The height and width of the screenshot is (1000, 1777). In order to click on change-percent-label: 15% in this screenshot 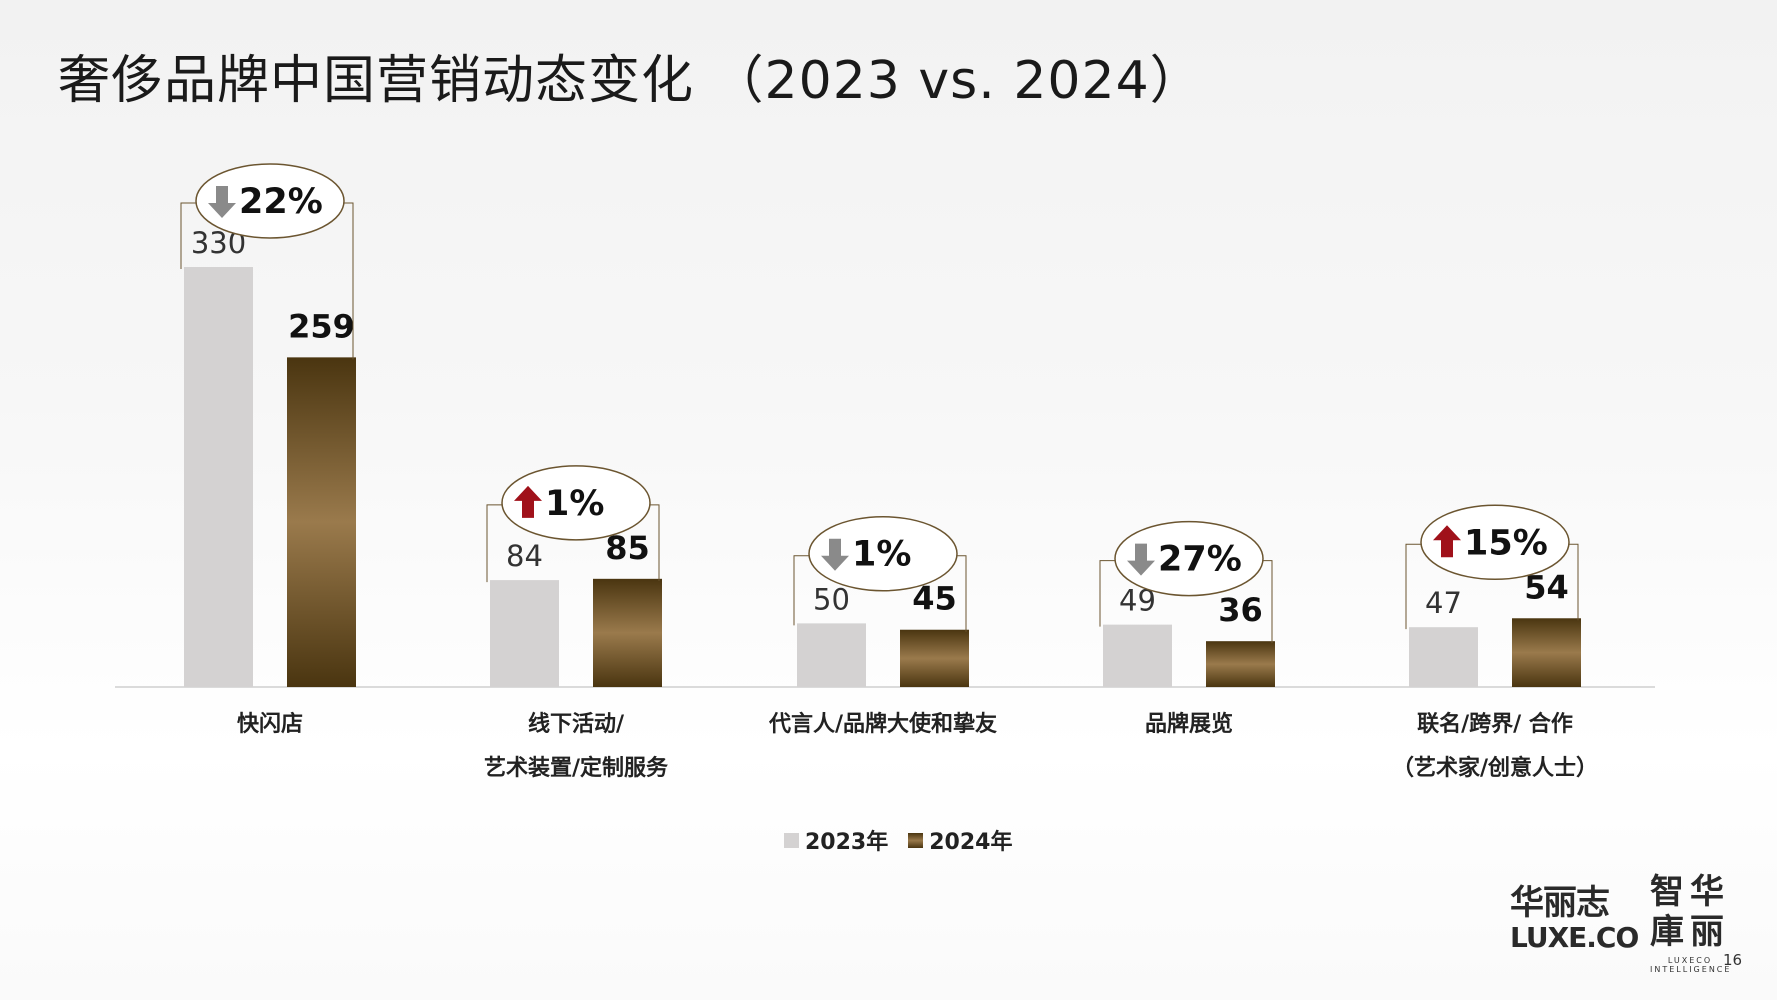, I will do `click(1506, 543)`.